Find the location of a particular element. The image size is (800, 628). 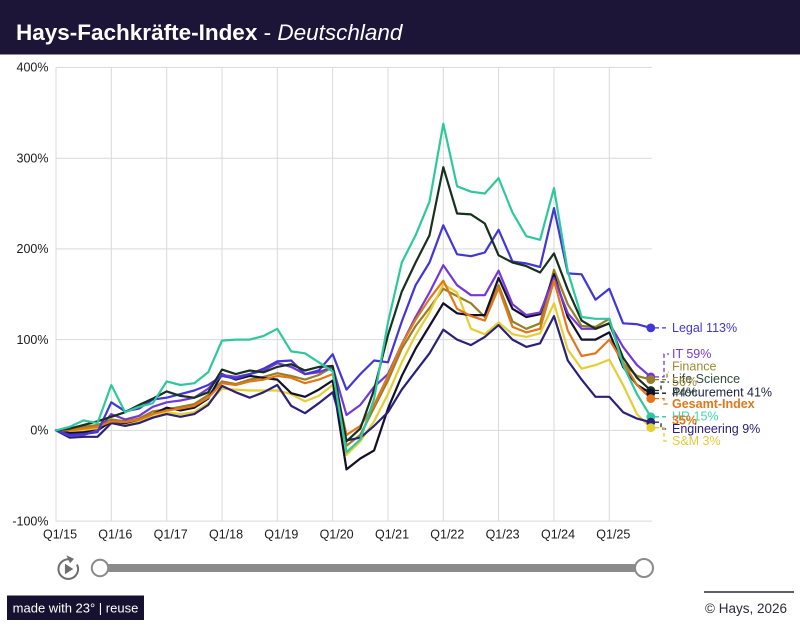

svg-text:Hays-Fachkräfte-Index - Deutsc: Hays-Fachkräfte-Index - Deutschland is located at coordinates (210, 32).